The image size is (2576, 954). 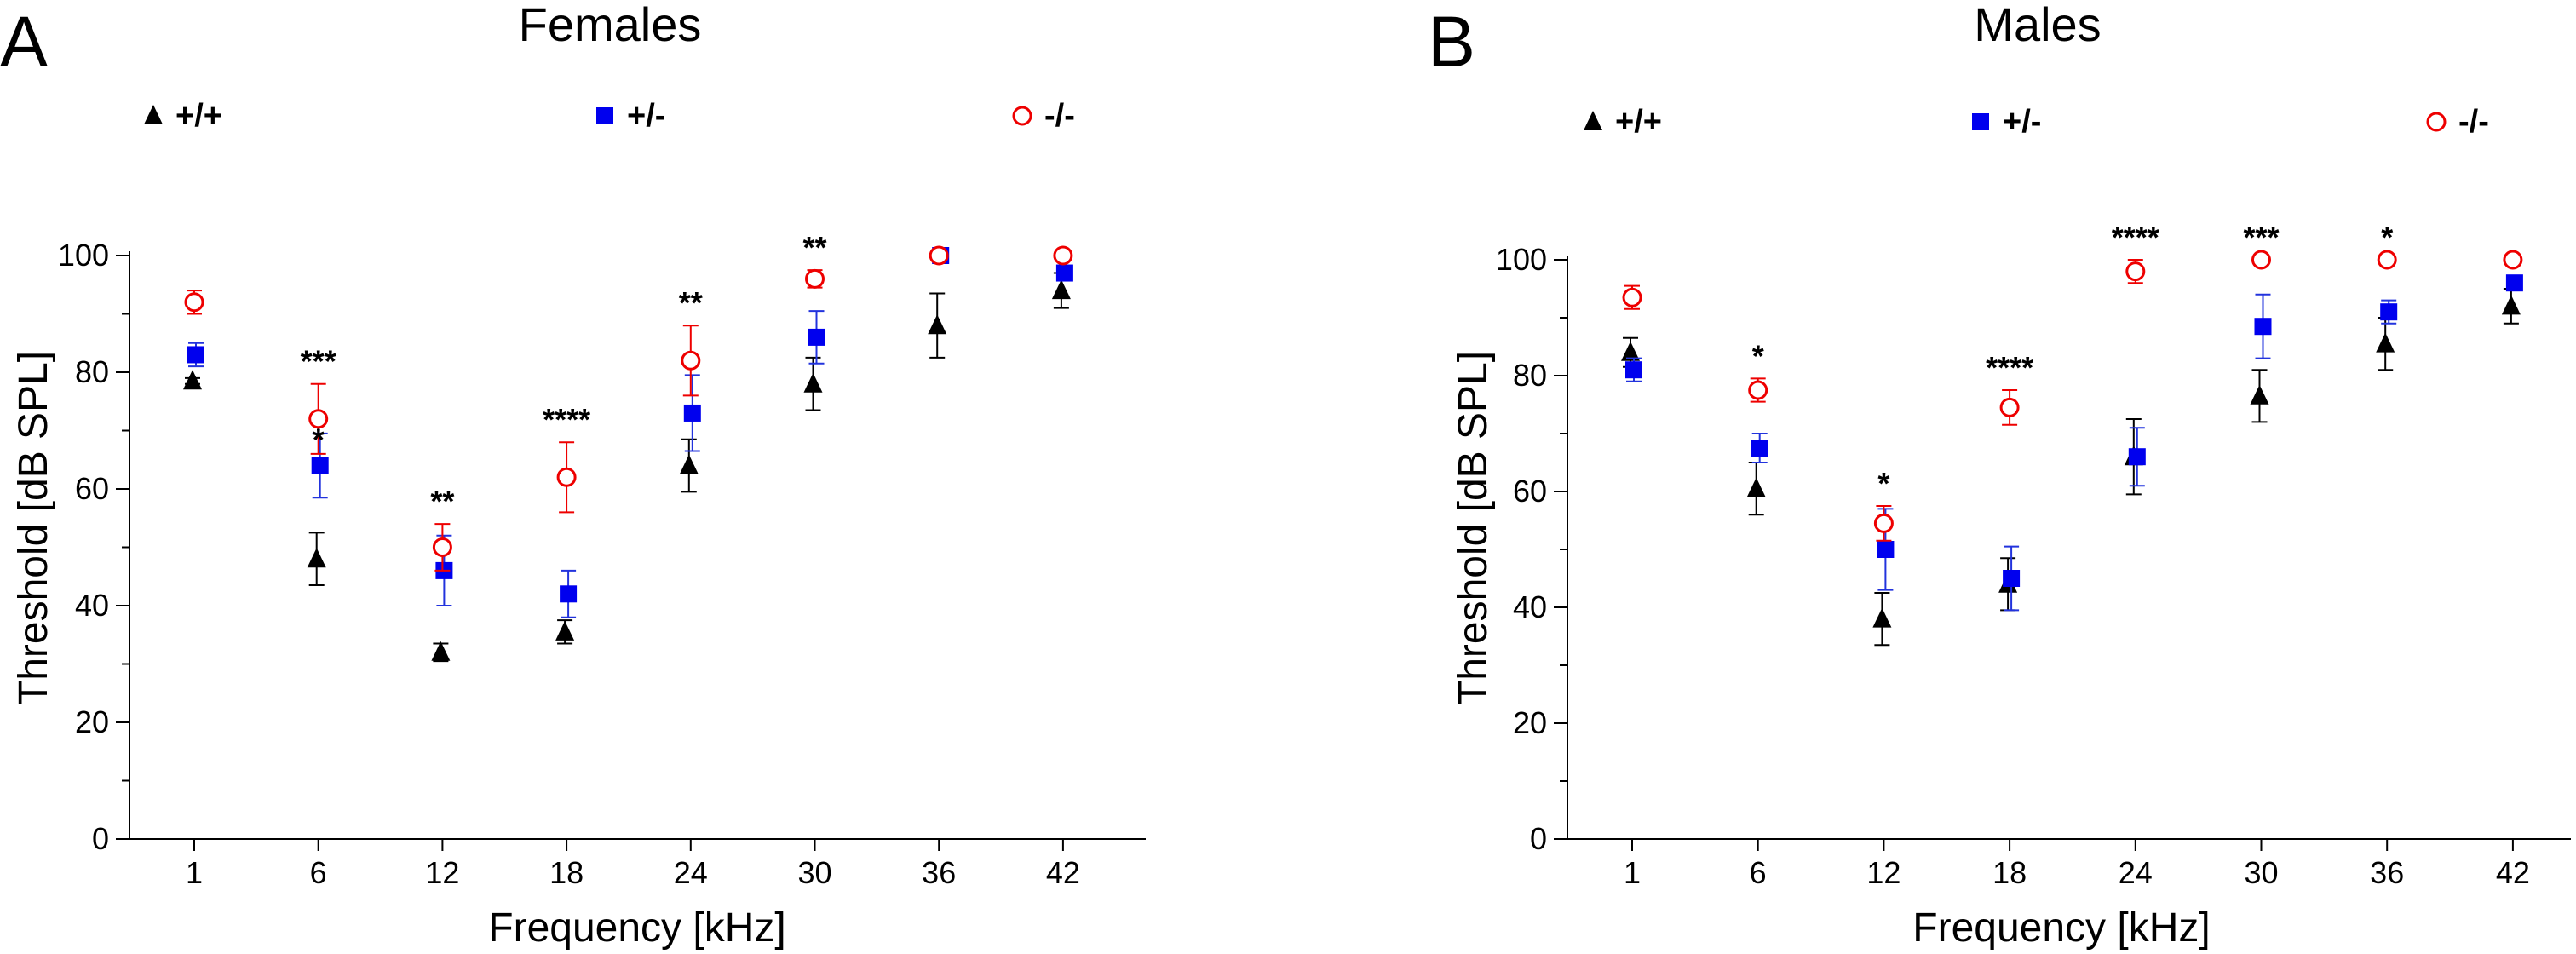 What do you see at coordinates (1639, 122) in the screenshot?
I see `legend-label-0: +/+` at bounding box center [1639, 122].